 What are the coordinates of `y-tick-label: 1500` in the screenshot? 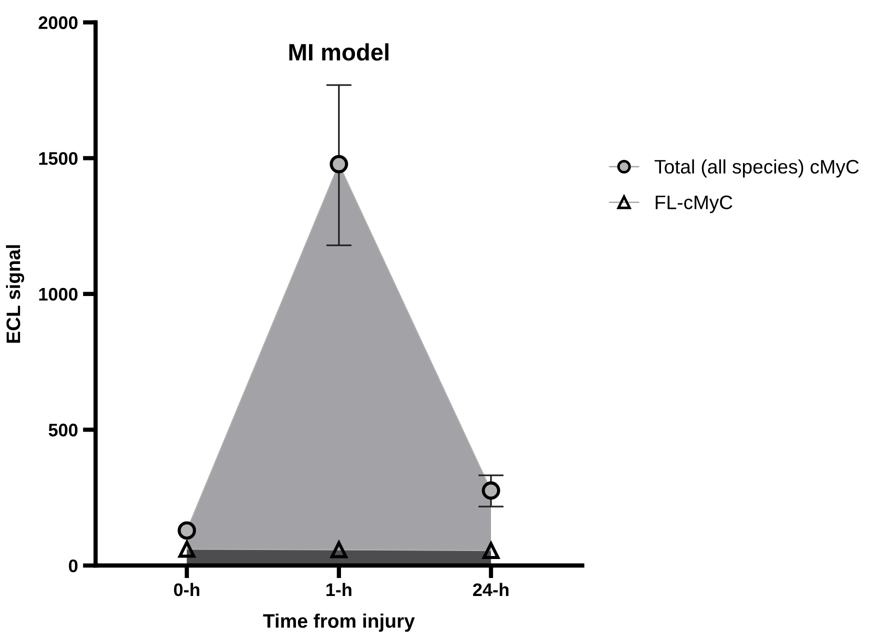 It's located at (58, 158).